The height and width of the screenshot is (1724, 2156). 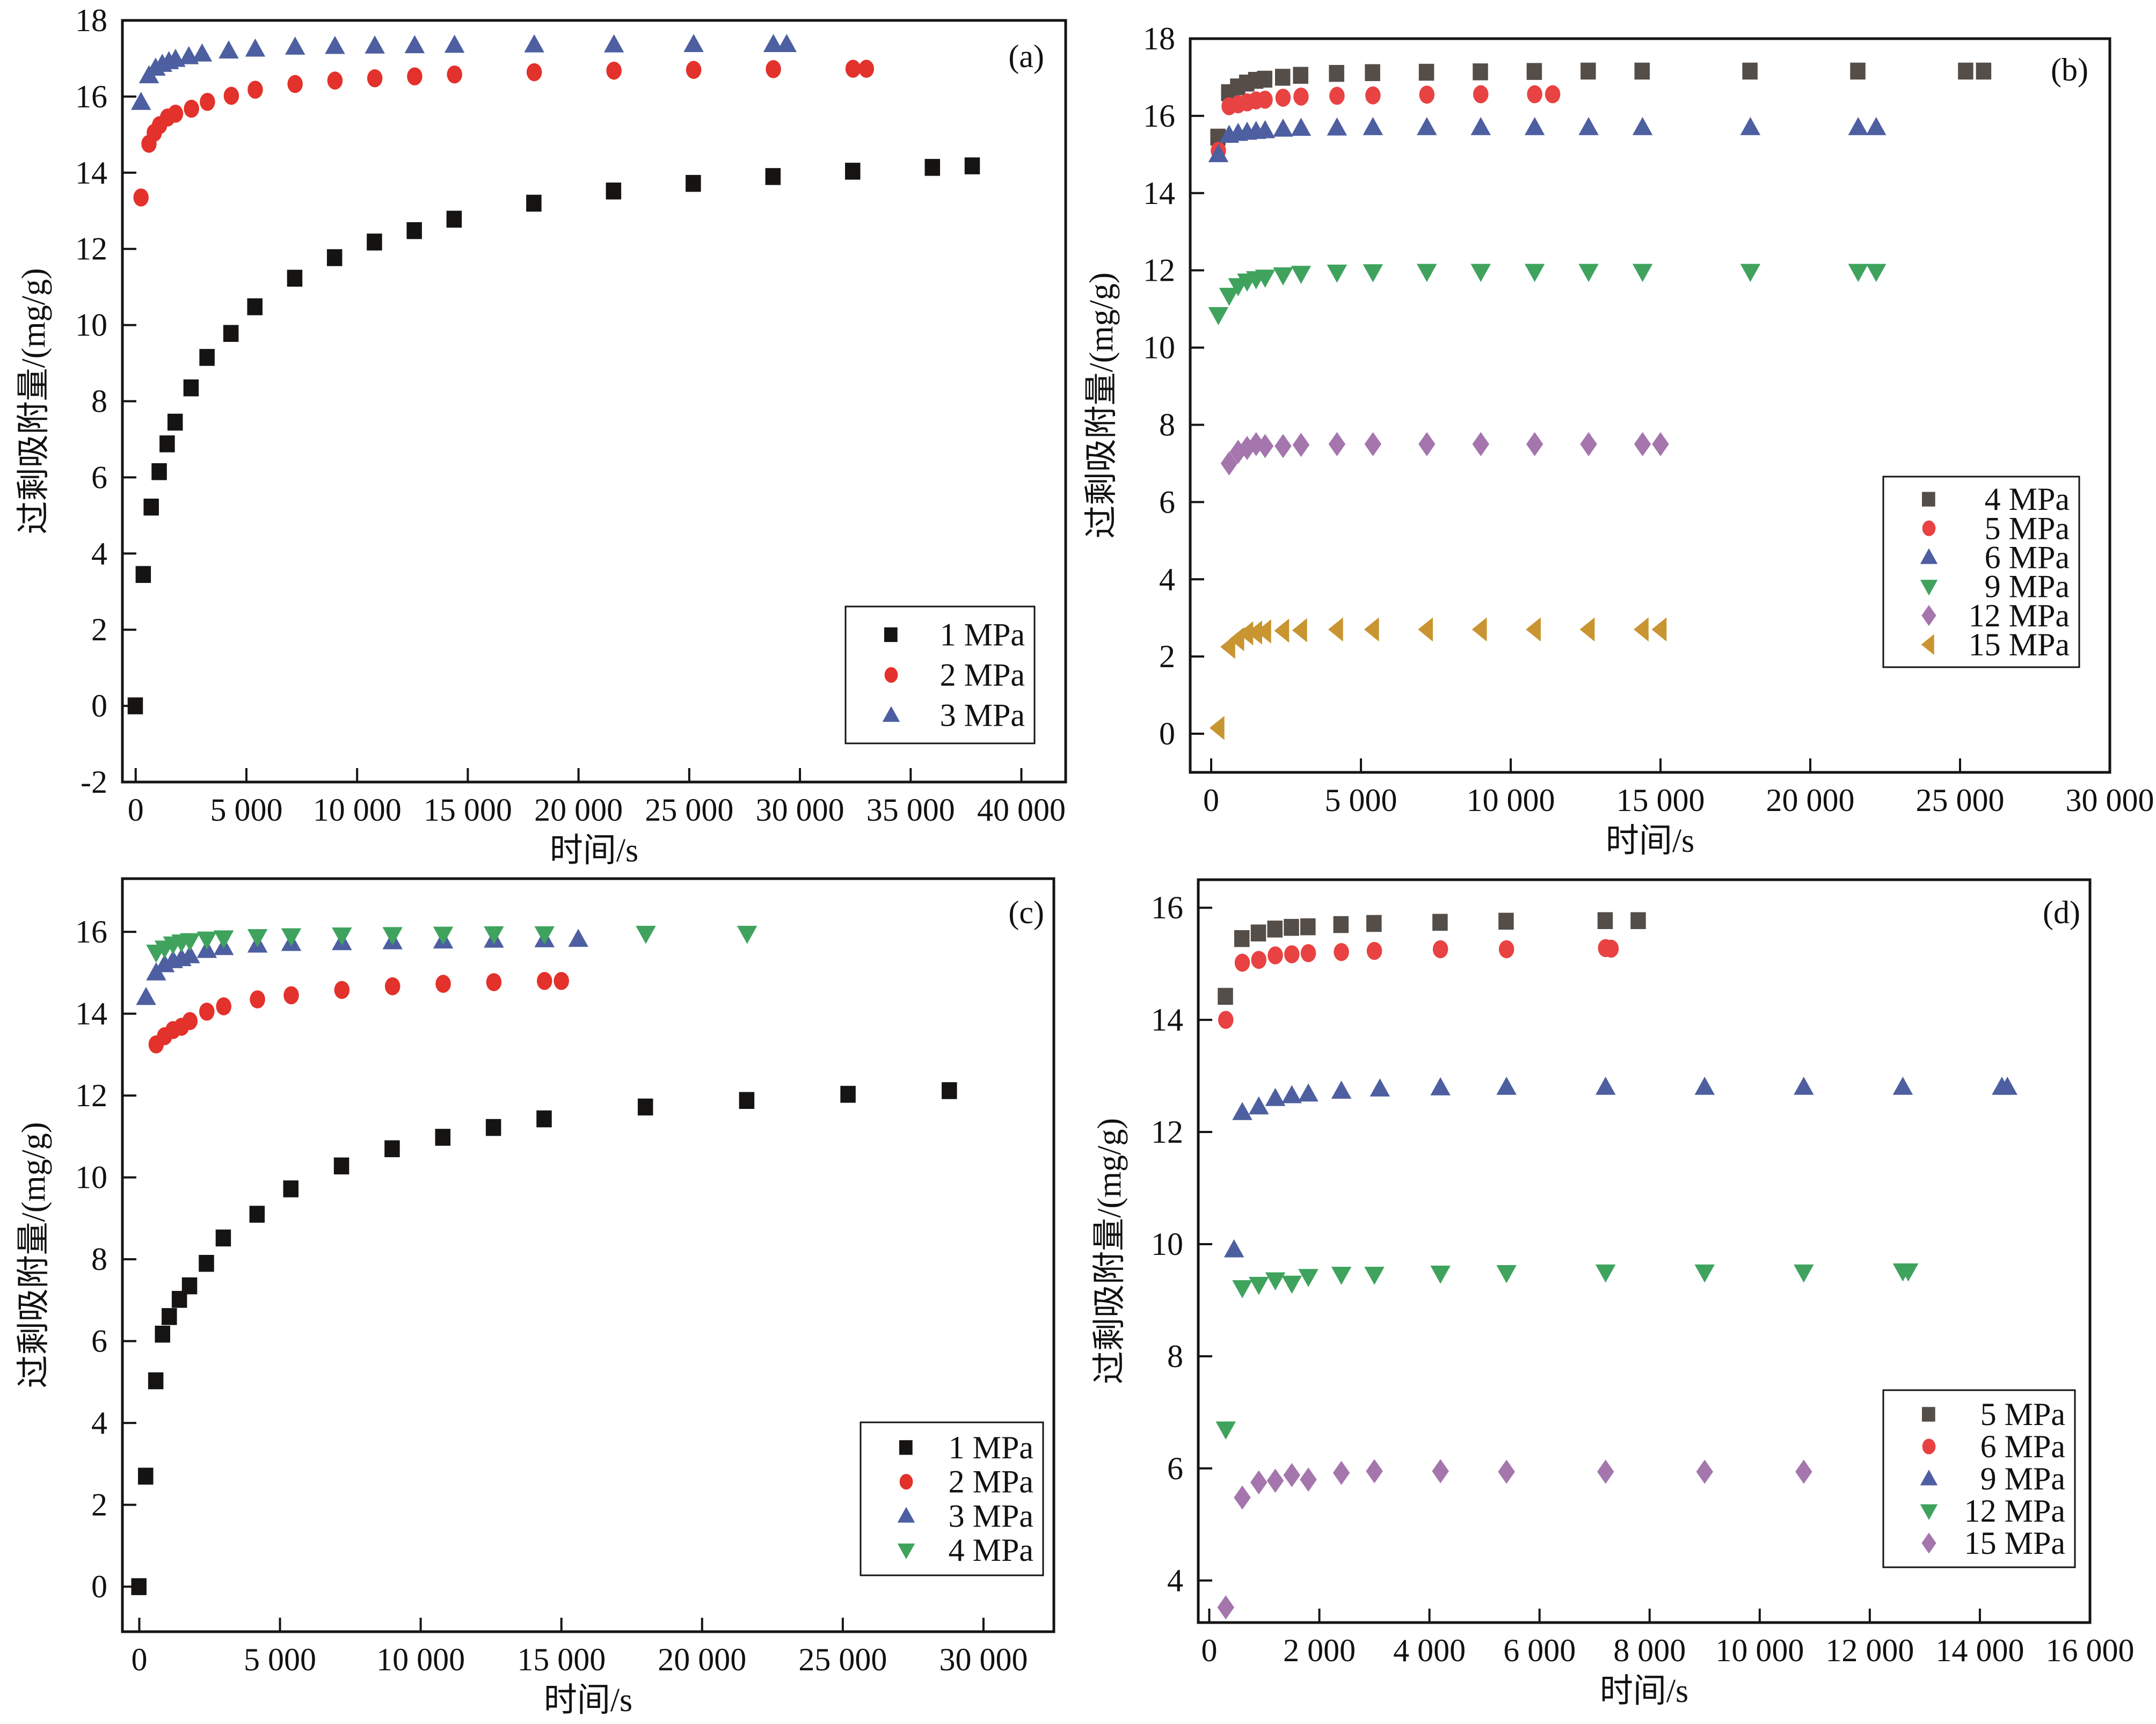 What do you see at coordinates (594, 850) in the screenshot?
I see `x-axis-title: 时间/s` at bounding box center [594, 850].